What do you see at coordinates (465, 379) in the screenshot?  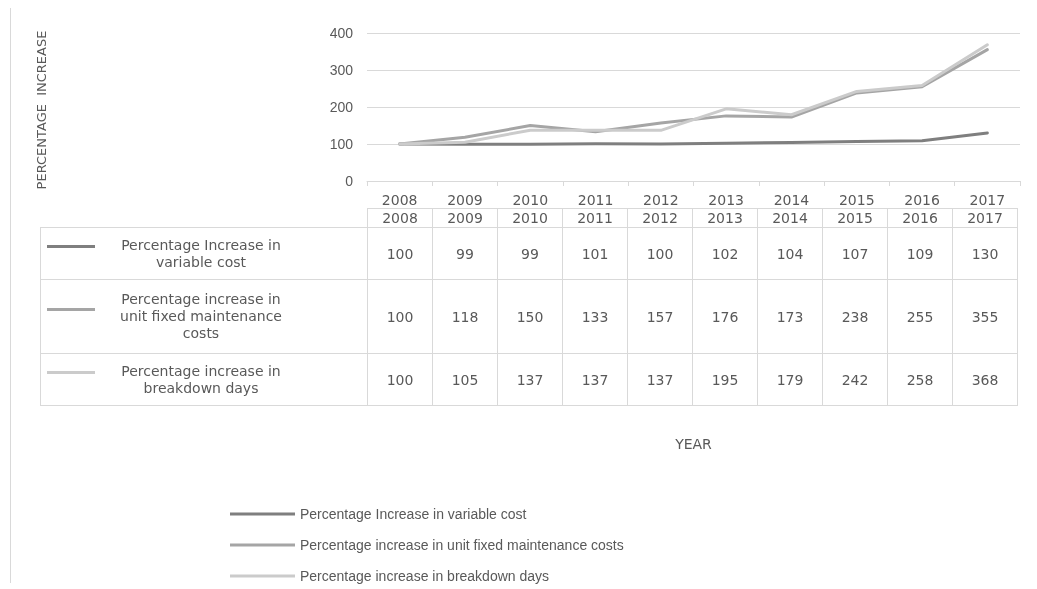 I see `data-label: 105` at bounding box center [465, 379].